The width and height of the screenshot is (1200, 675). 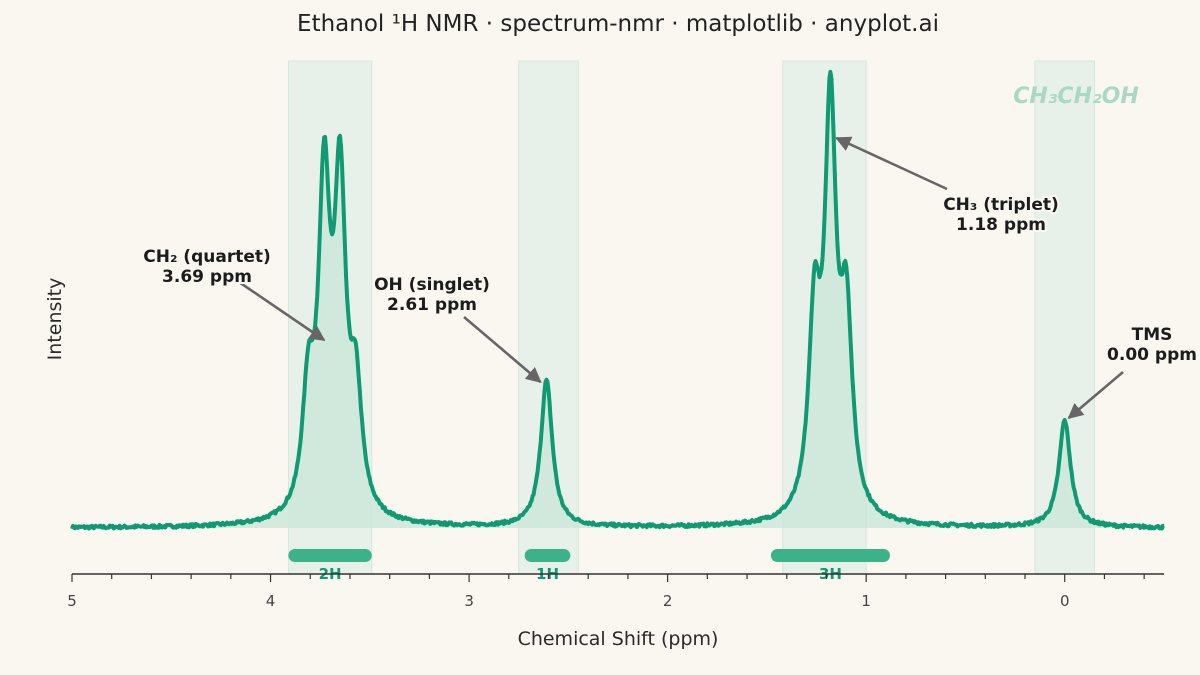 What do you see at coordinates (1076, 96) in the screenshot?
I see `molecule-watermark: CH₃CH₂OH` at bounding box center [1076, 96].